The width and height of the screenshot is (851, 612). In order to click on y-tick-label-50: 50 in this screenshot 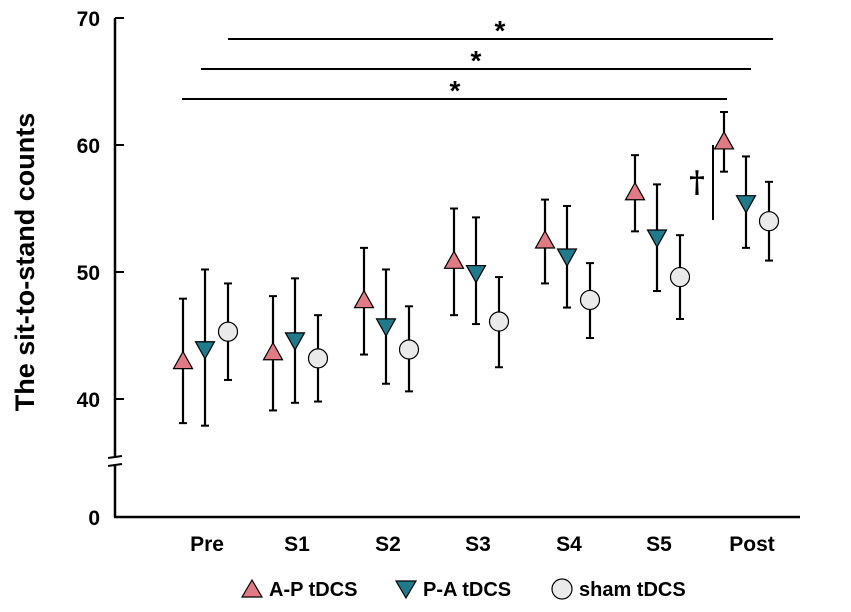, I will do `click(88, 273)`.